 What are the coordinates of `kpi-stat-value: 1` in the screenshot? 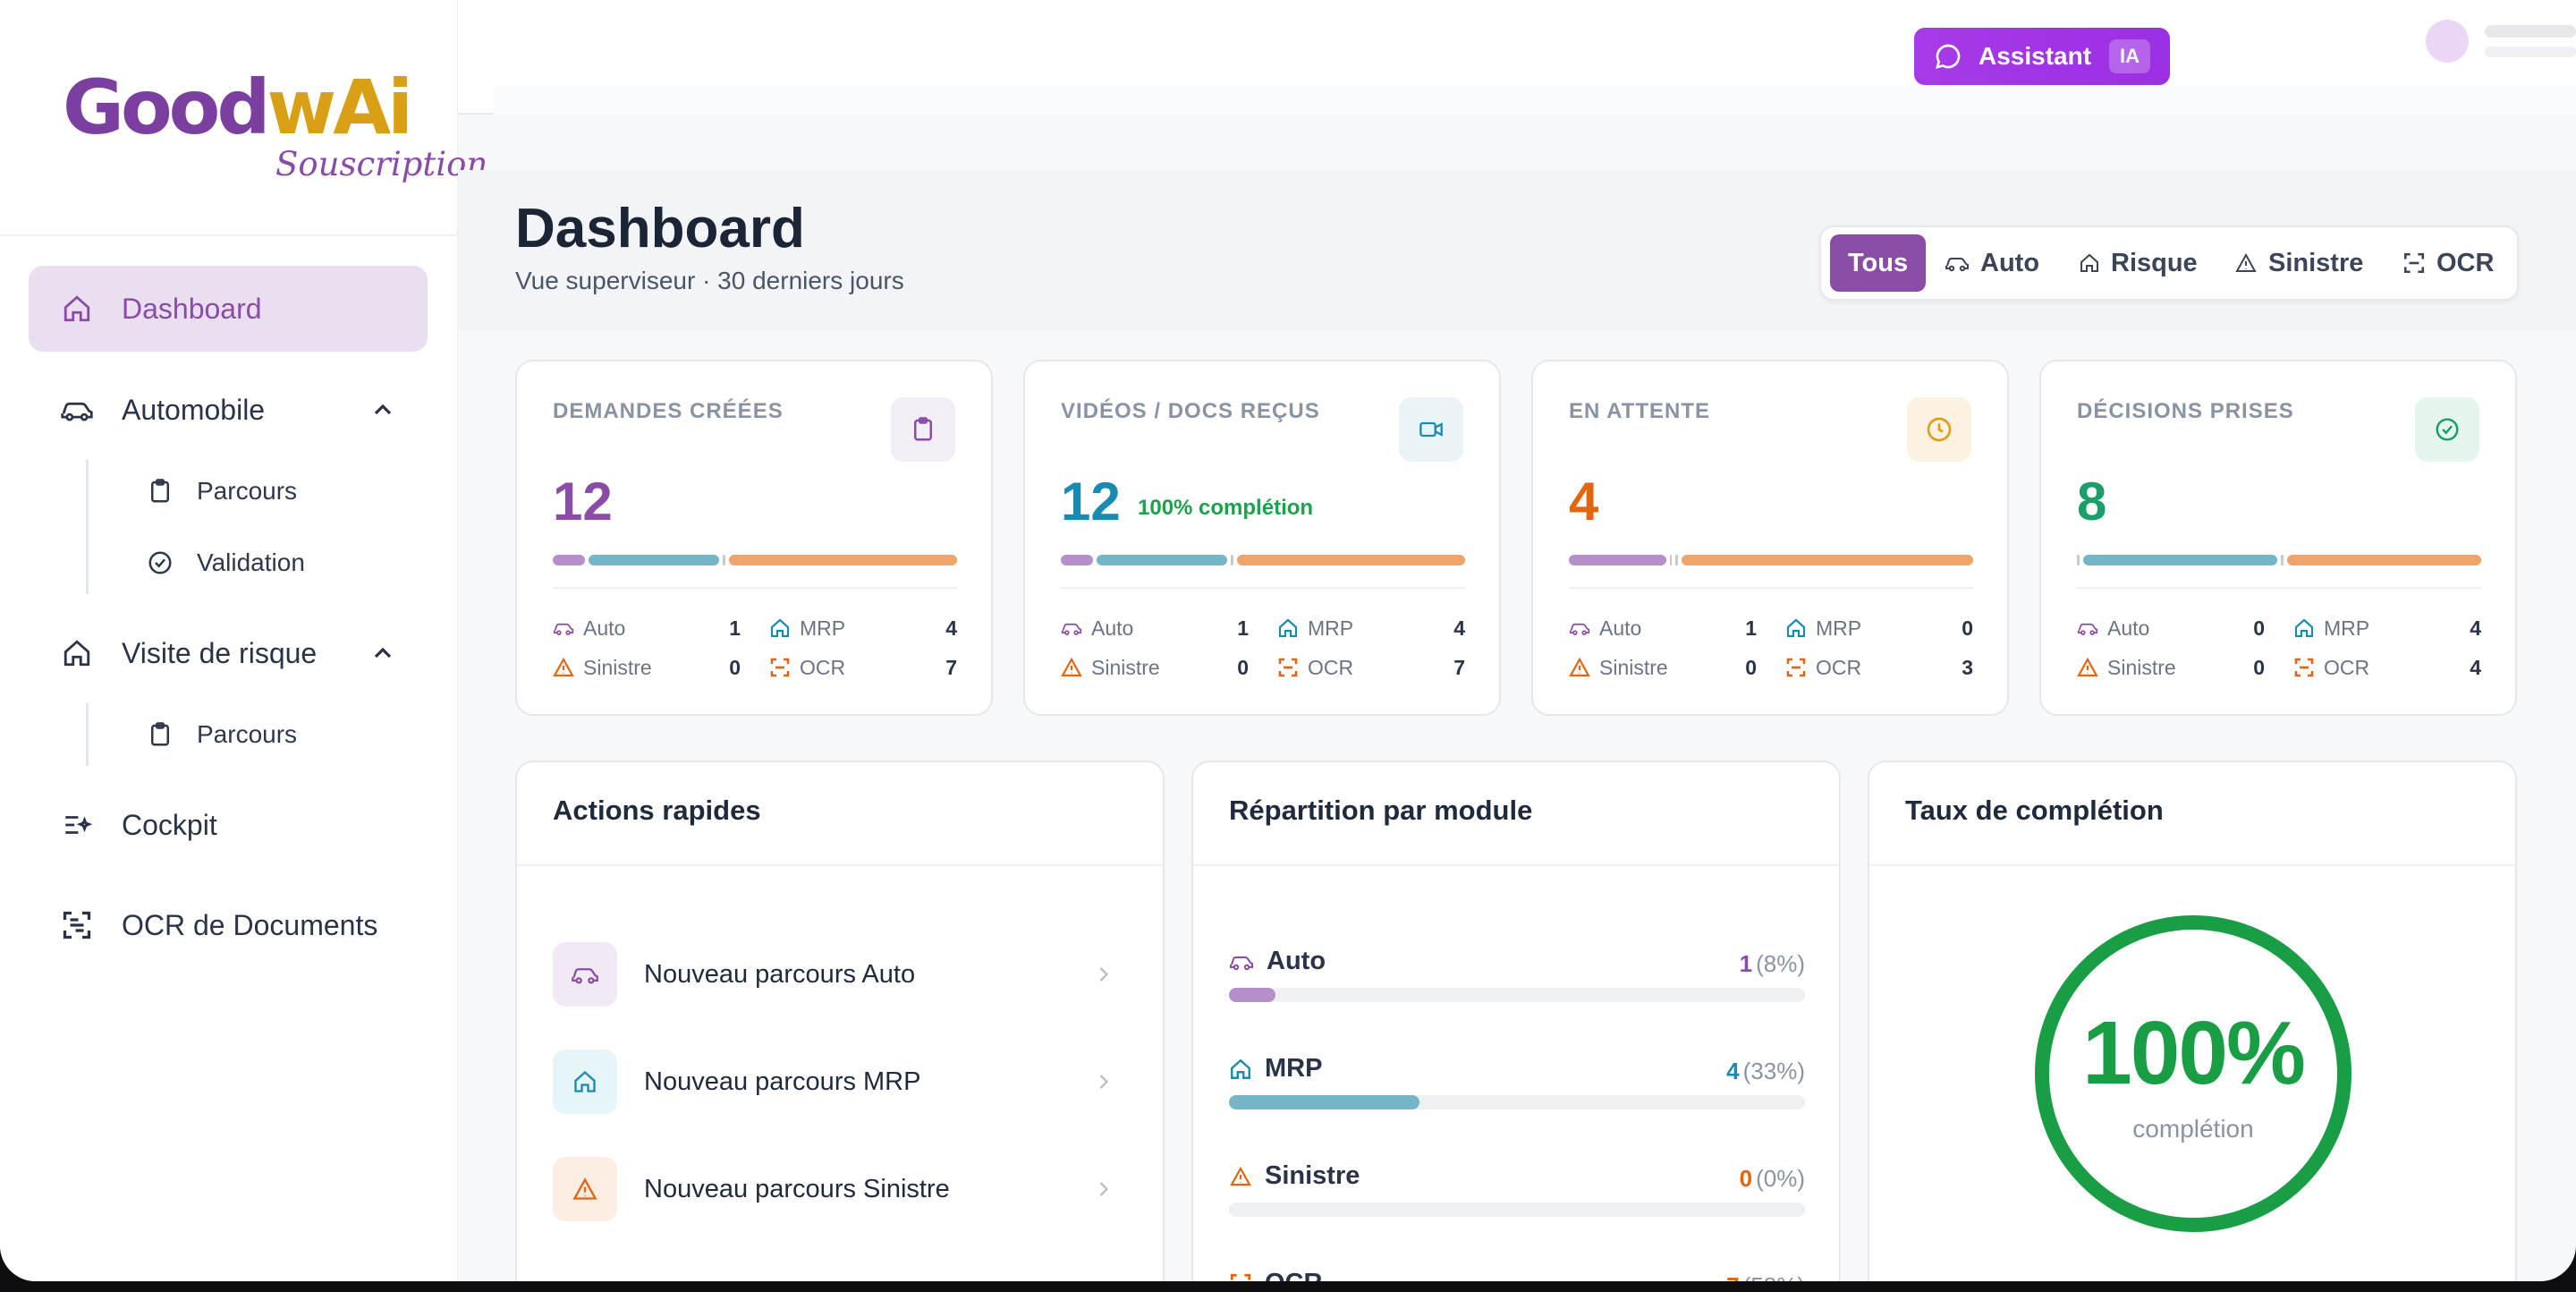 It's located at (1751, 628).